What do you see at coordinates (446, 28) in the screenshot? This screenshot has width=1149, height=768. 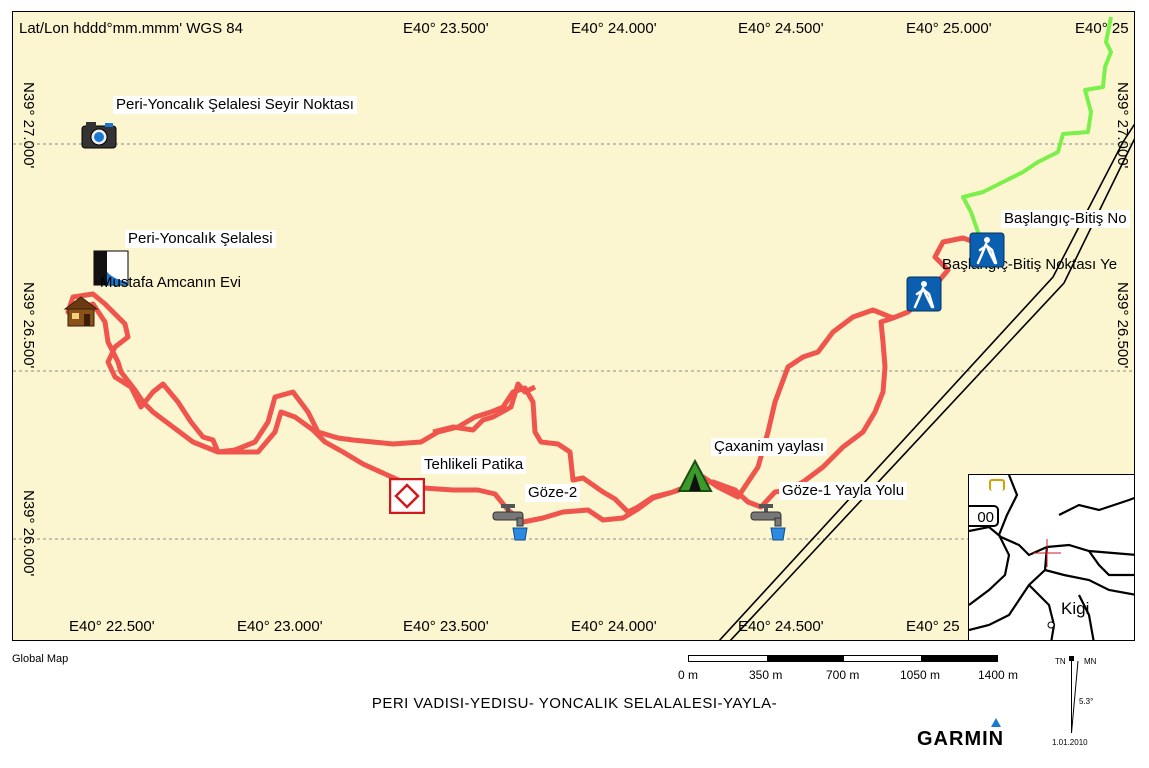 I see `top-longitude-label: E40° 23.500'` at bounding box center [446, 28].